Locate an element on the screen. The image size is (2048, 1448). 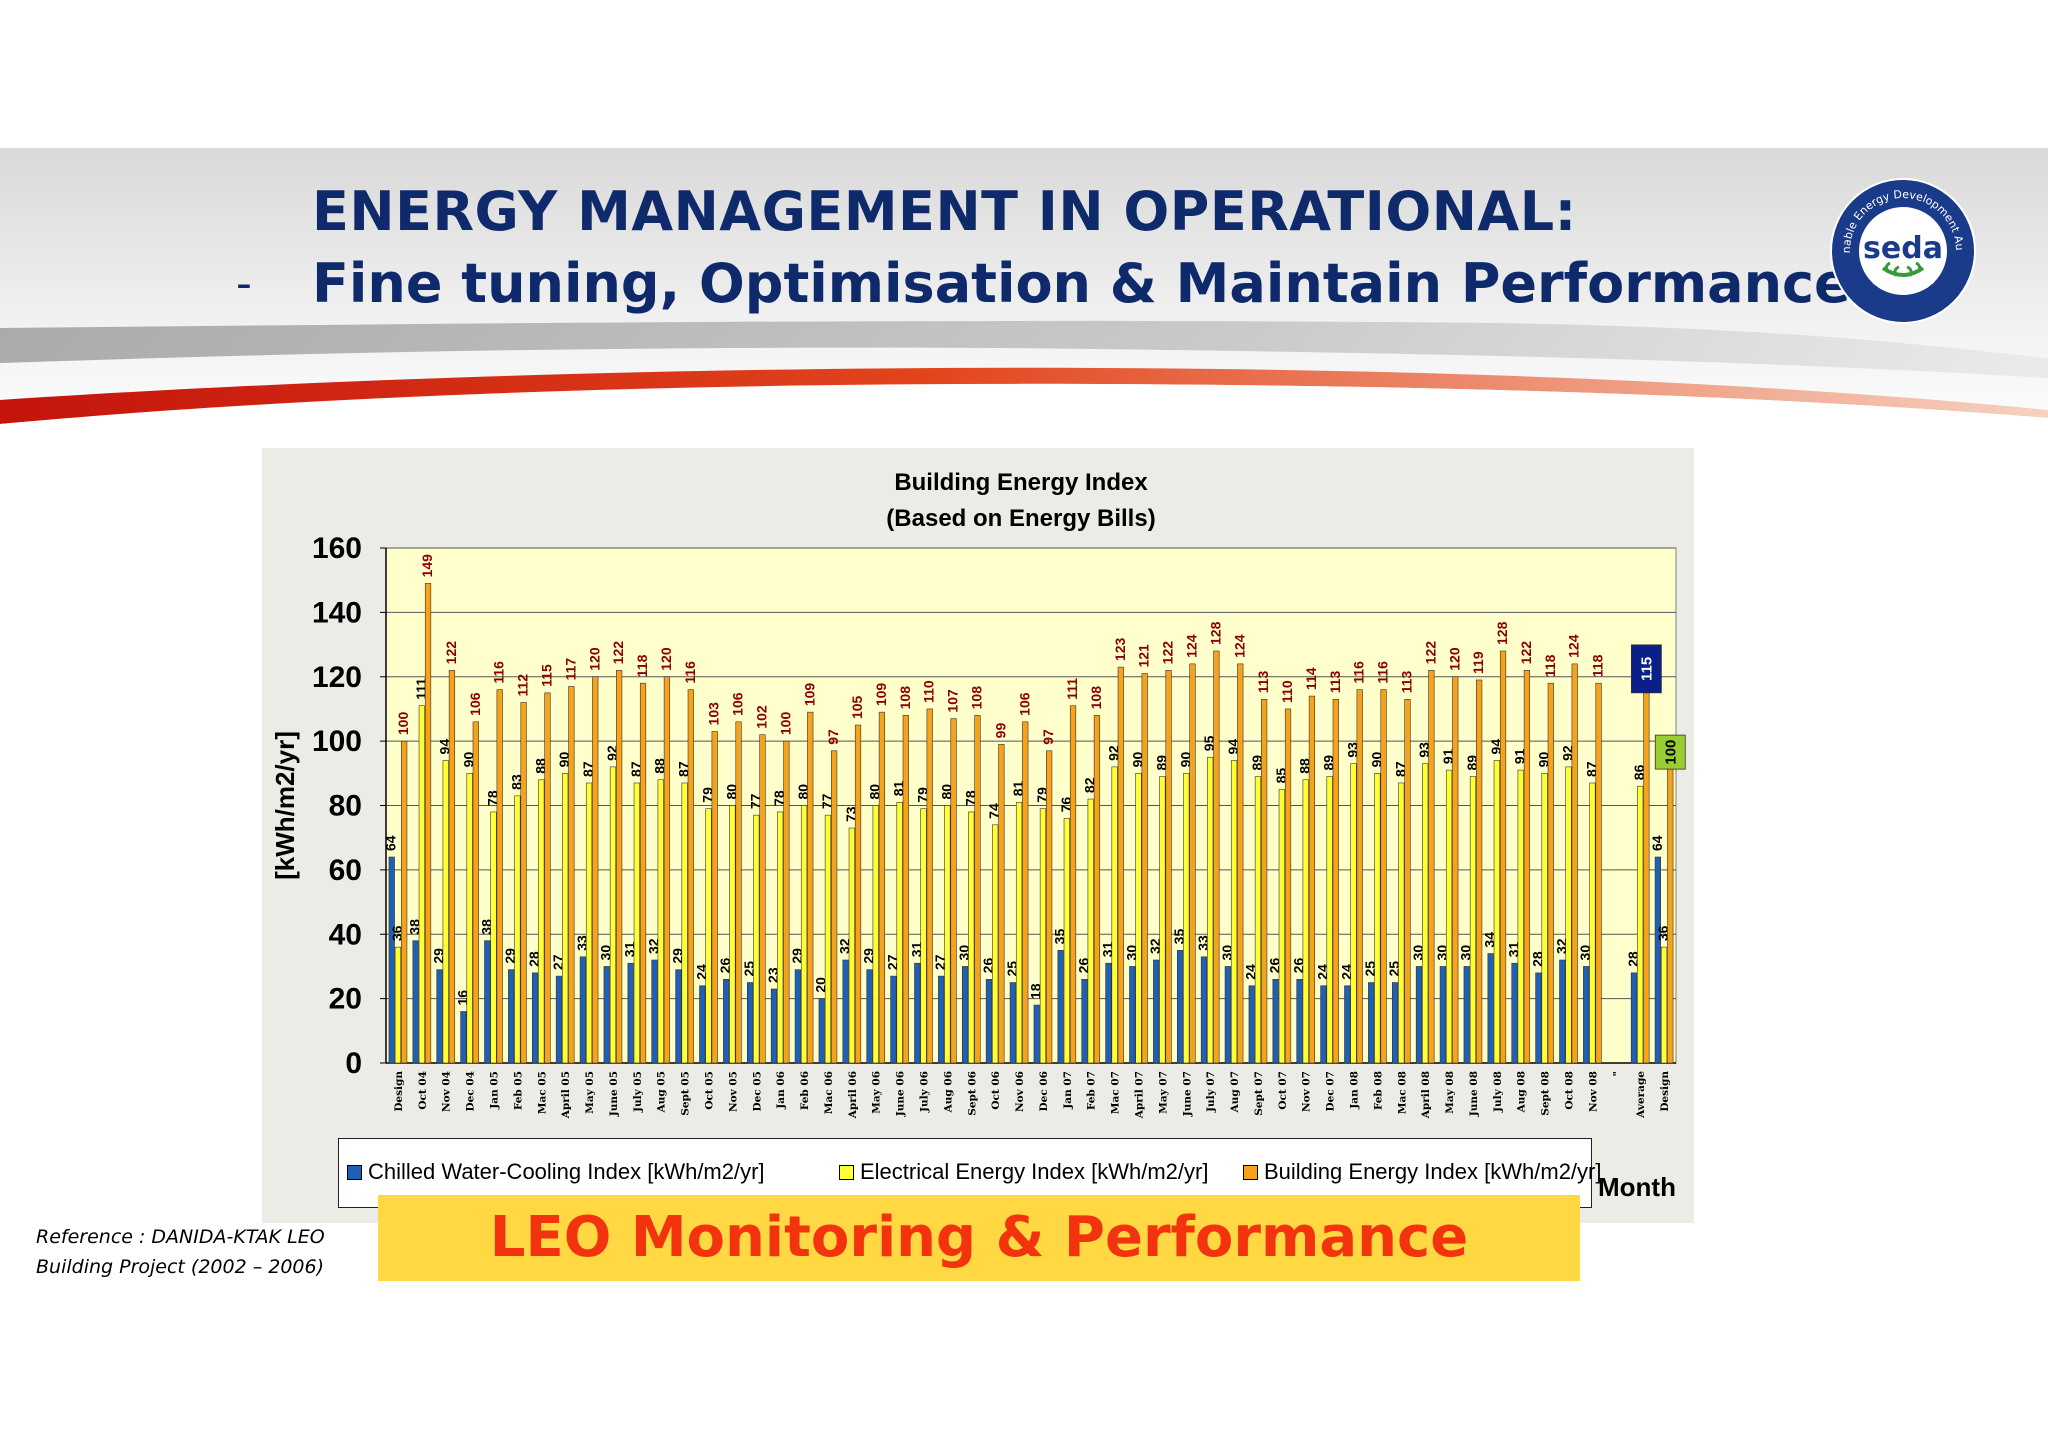
x-tick-label: July 07 is located at coordinates (1211, 1092).